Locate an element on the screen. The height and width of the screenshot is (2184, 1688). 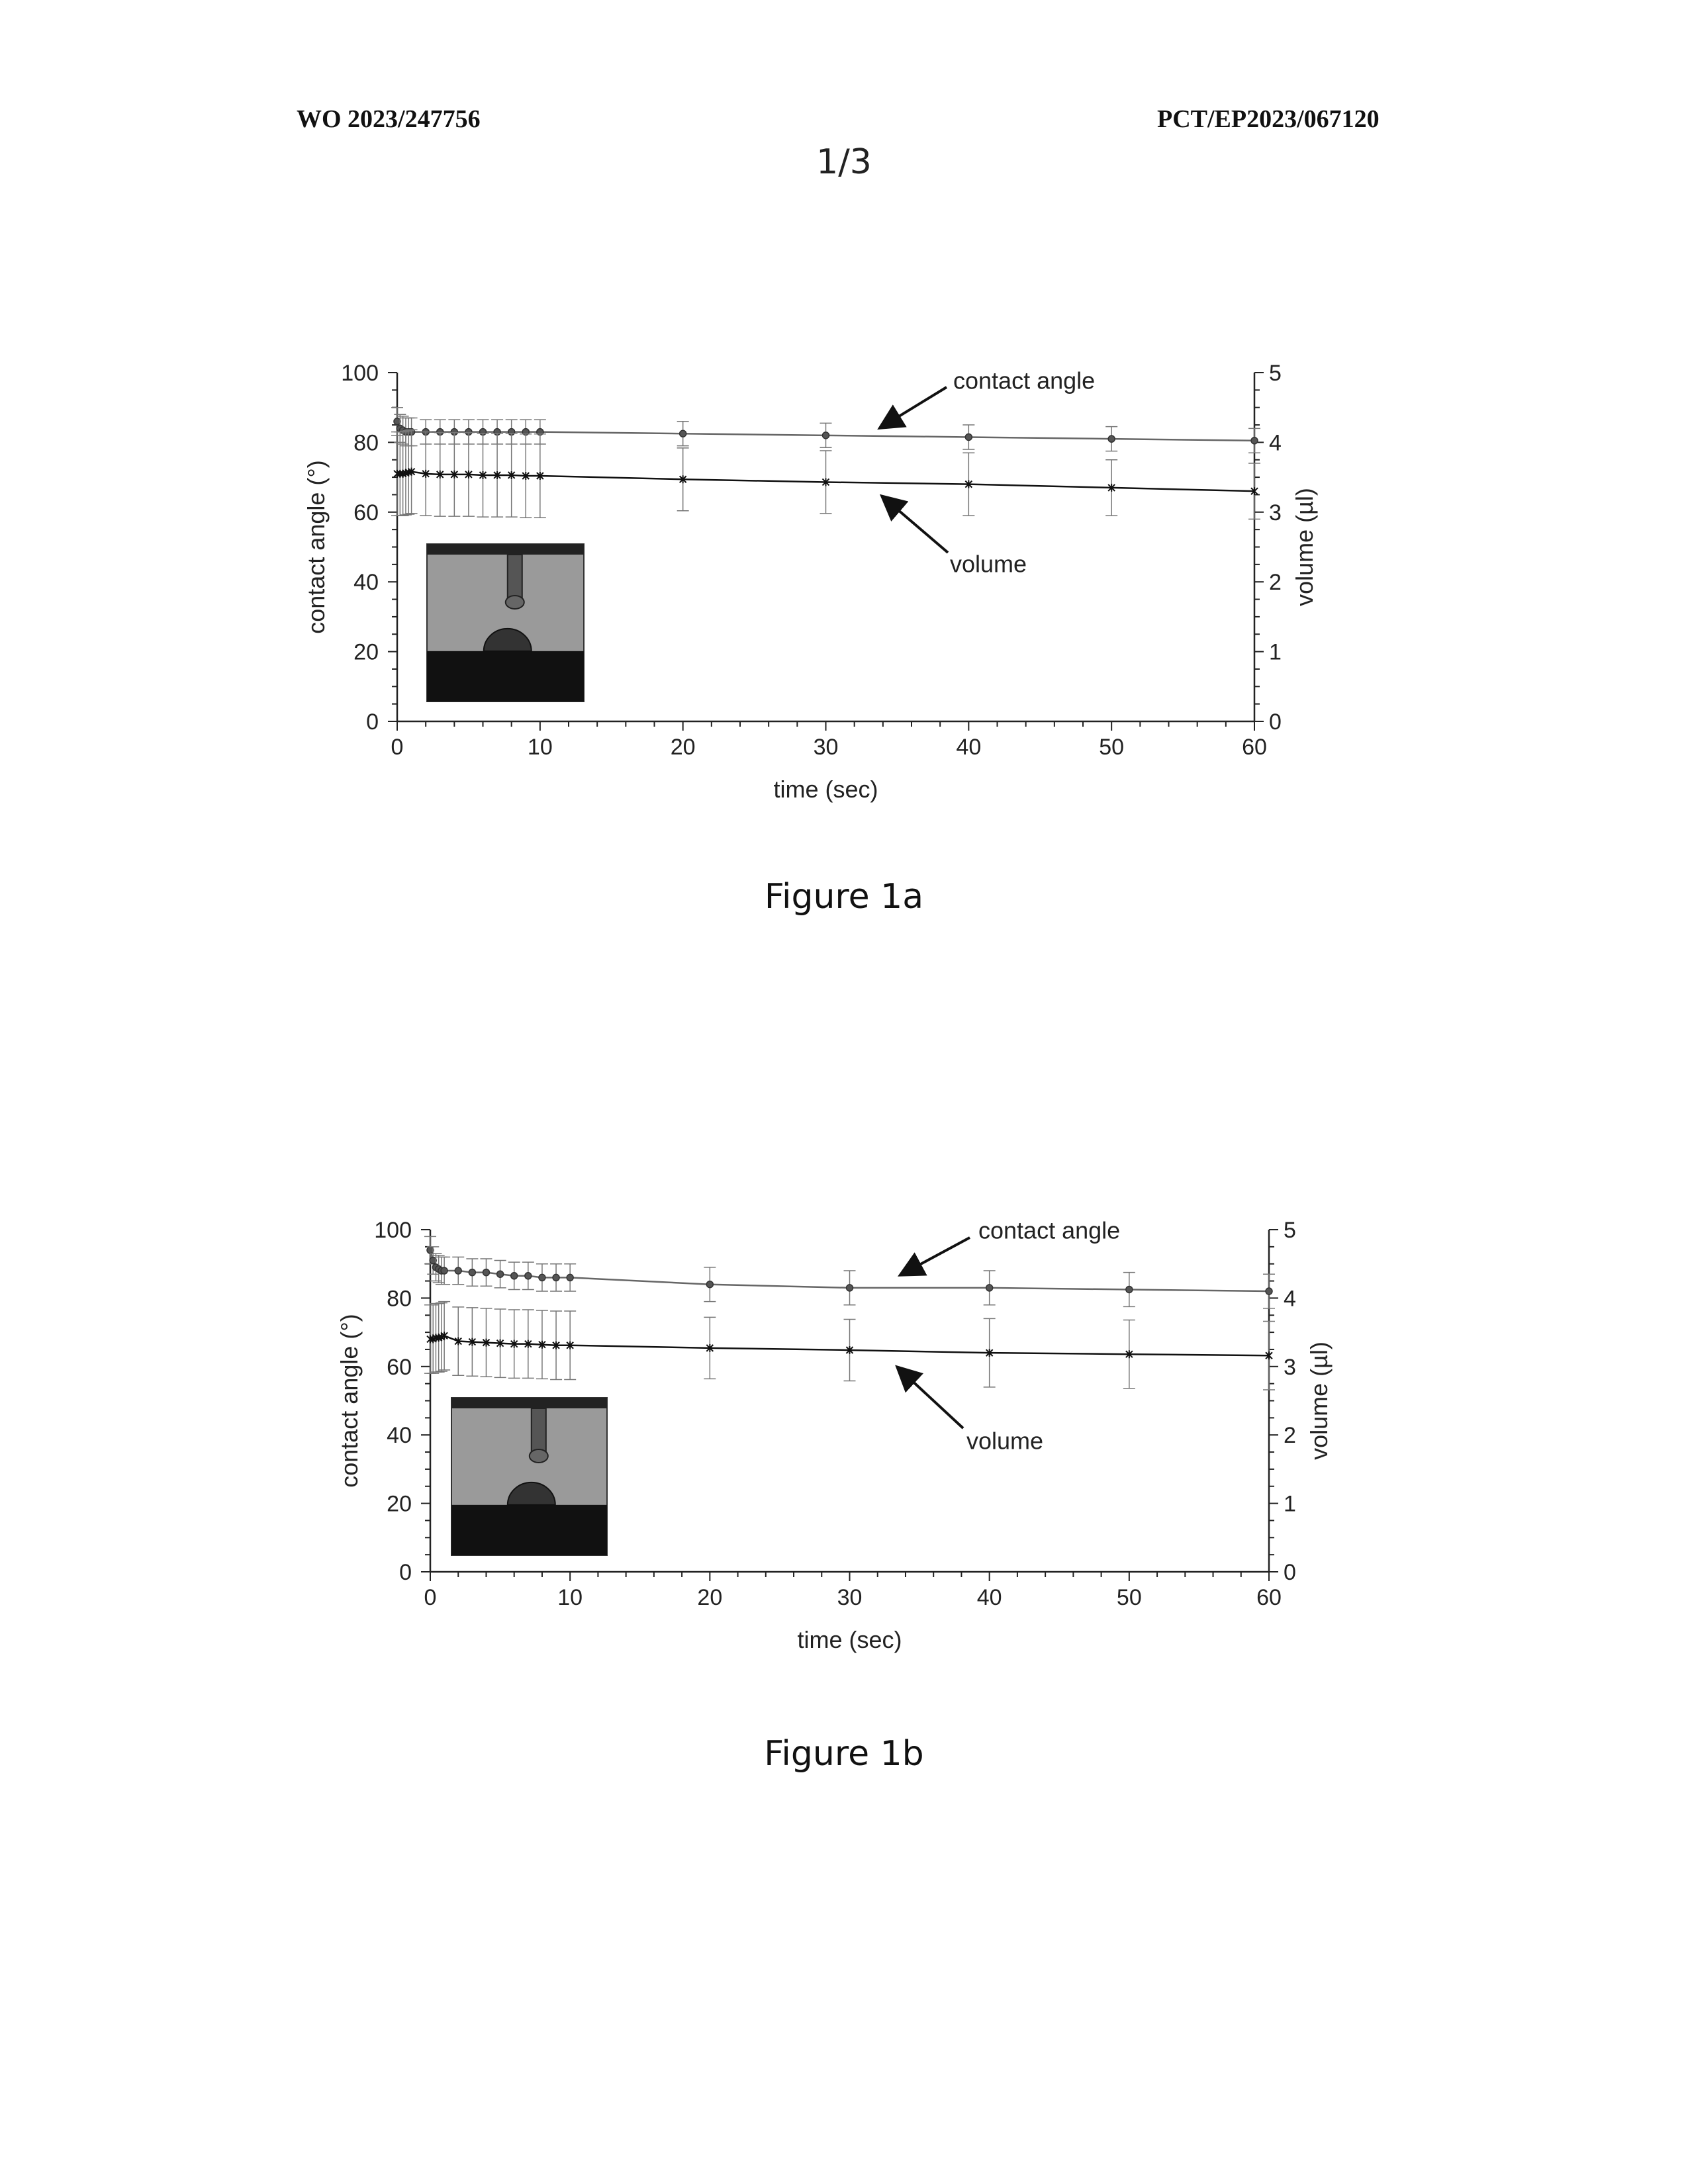
y2-tick-label: 1 is located at coordinates (1290, 1504).